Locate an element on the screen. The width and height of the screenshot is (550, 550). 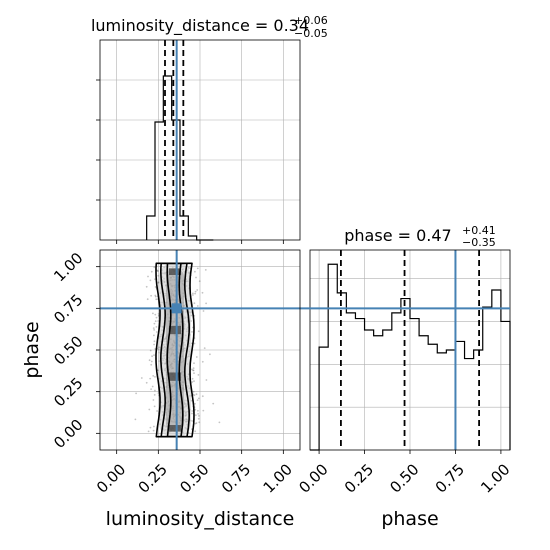
luminosity-distance-ticks is located at coordinates (190, 161).